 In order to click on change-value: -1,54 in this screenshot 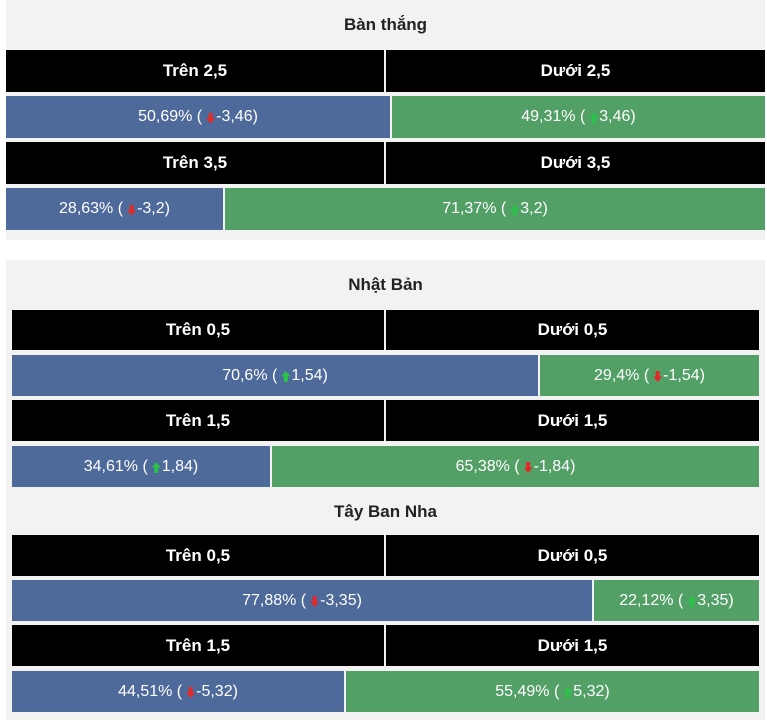, I will do `click(681, 375)`.